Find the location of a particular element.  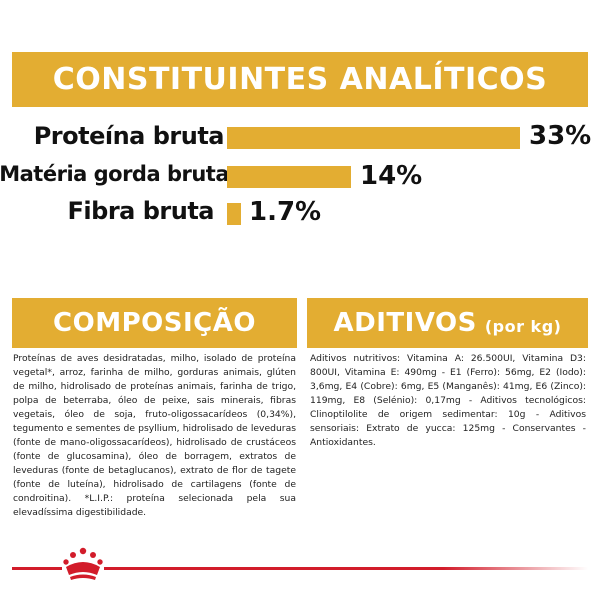

additives-unit: (por kg) is located at coordinates (523, 326).